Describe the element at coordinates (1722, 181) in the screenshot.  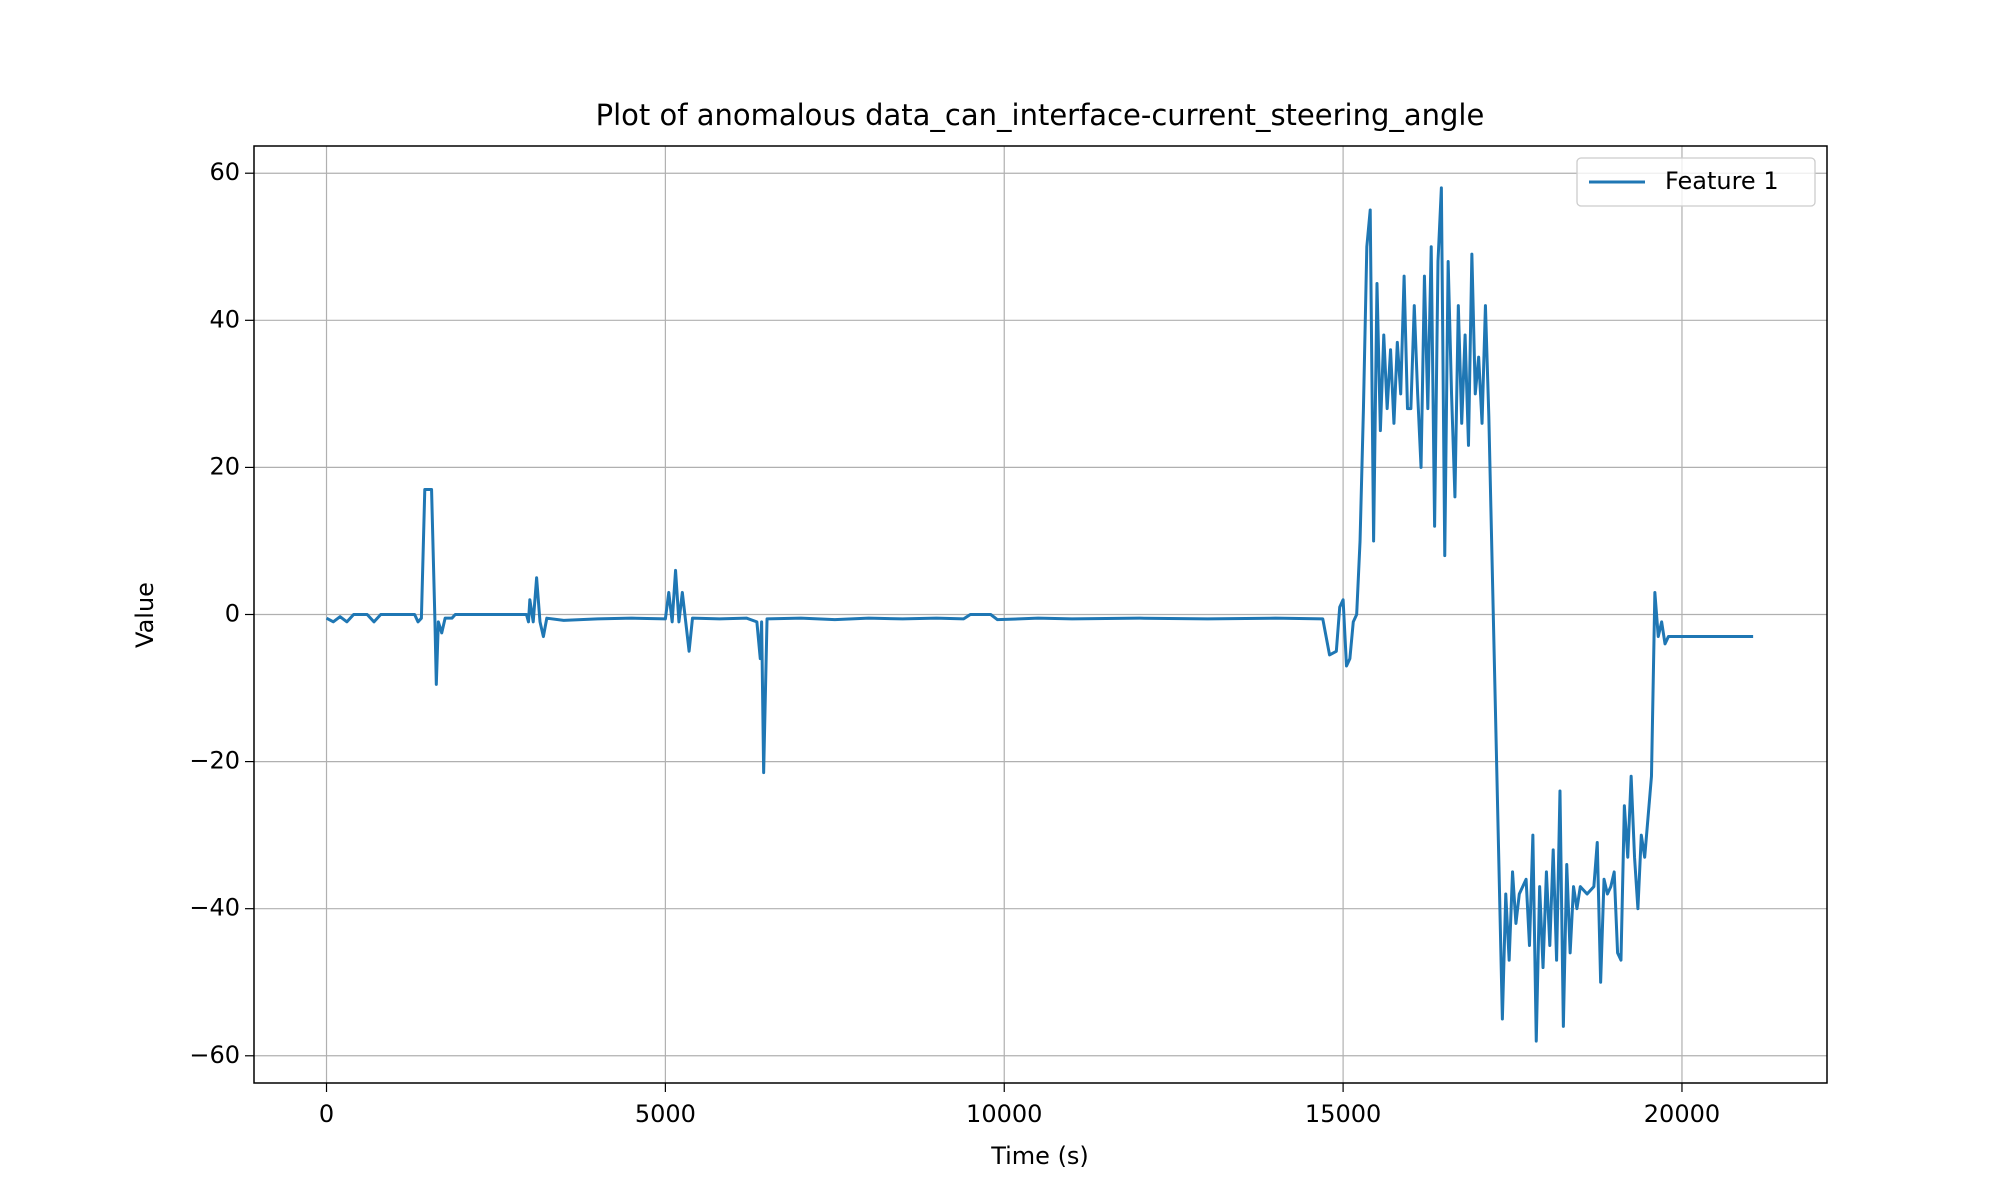
I see `legend-label: Feature 1` at that location.